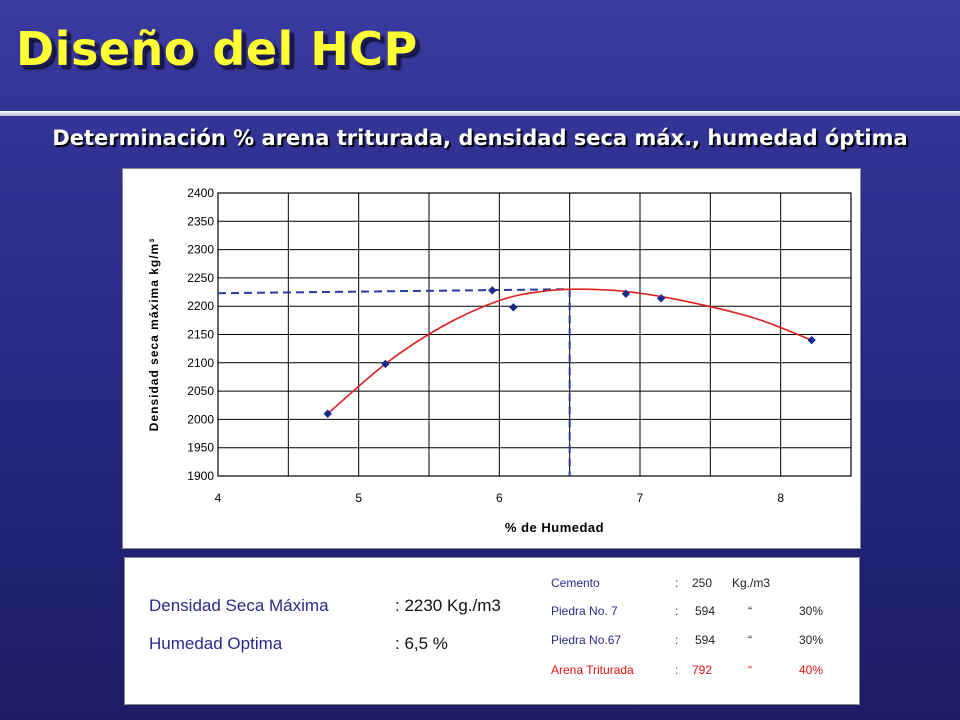 This screenshot has height=720, width=960. Describe the element at coordinates (217, 49) in the screenshot. I see `page-title: Diseño del HCP` at that location.